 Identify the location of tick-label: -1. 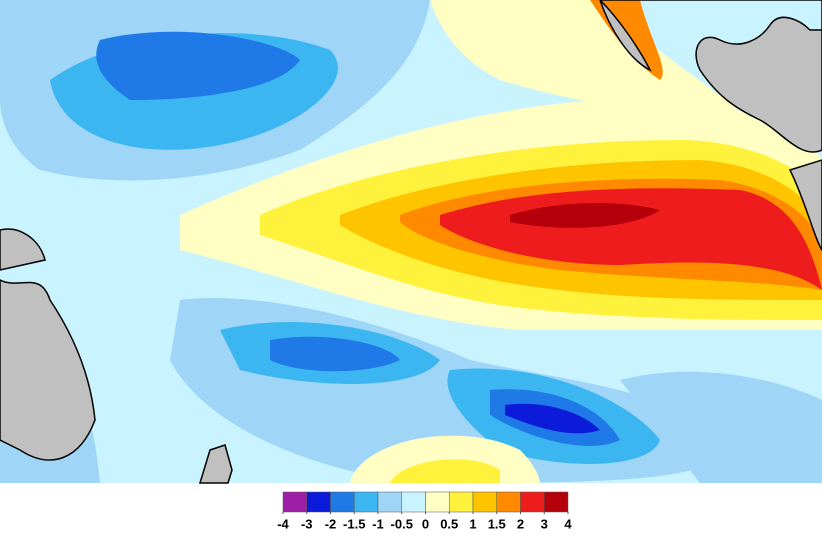
(378, 523).